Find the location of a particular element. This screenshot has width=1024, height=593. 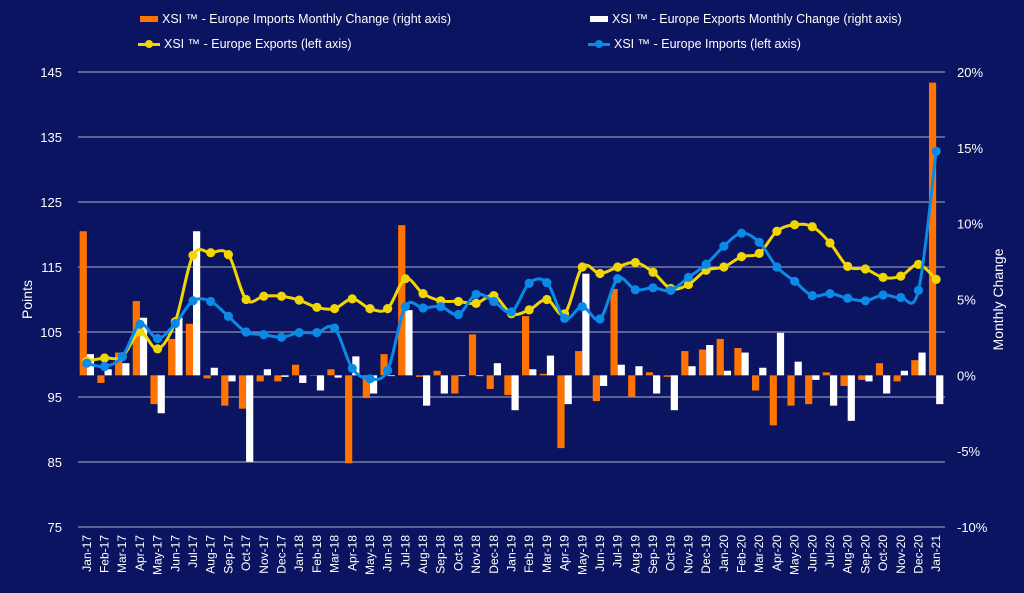

x-tick-label: Jul-20 is located at coordinates (830, 551).